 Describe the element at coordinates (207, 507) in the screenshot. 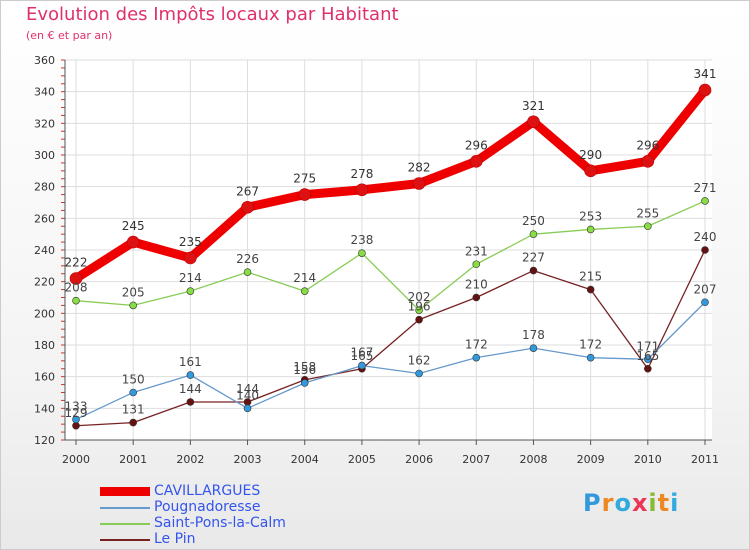

I see `legend-label: Pougnadoresse` at that location.